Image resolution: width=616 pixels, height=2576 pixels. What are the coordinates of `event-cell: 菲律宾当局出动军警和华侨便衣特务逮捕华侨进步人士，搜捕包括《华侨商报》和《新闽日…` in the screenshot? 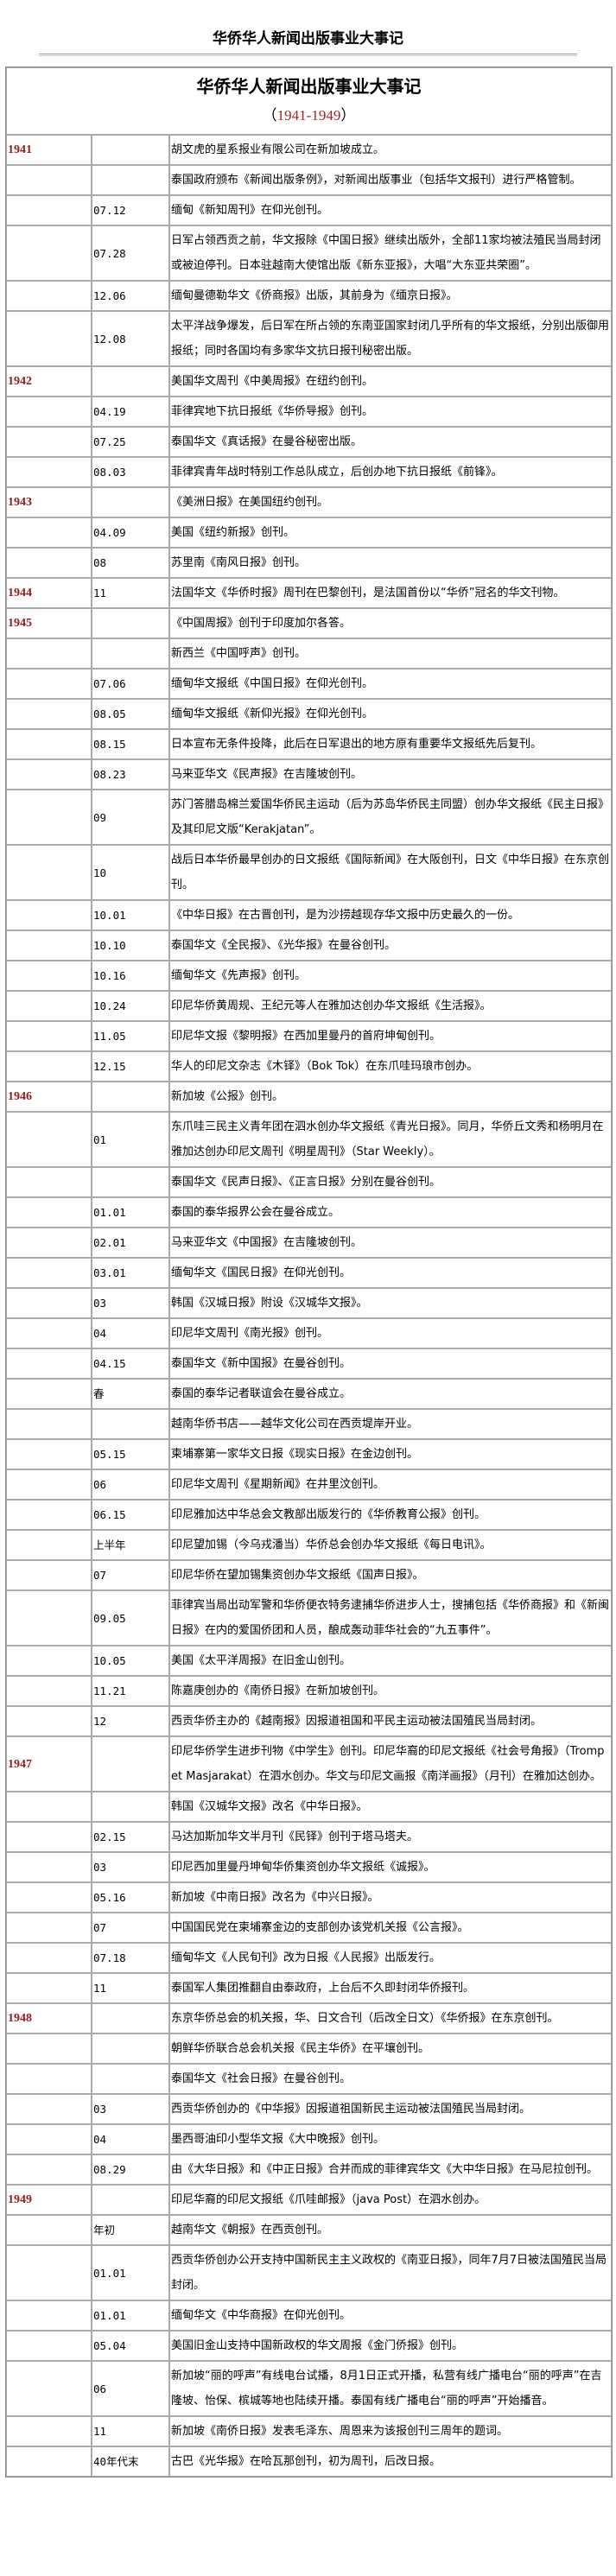 It's located at (391, 1618).